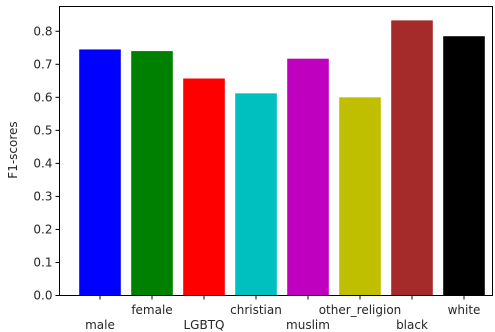 The width and height of the screenshot is (495, 332). What do you see at coordinates (464, 310) in the screenshot?
I see `x-tick-label: white` at bounding box center [464, 310].